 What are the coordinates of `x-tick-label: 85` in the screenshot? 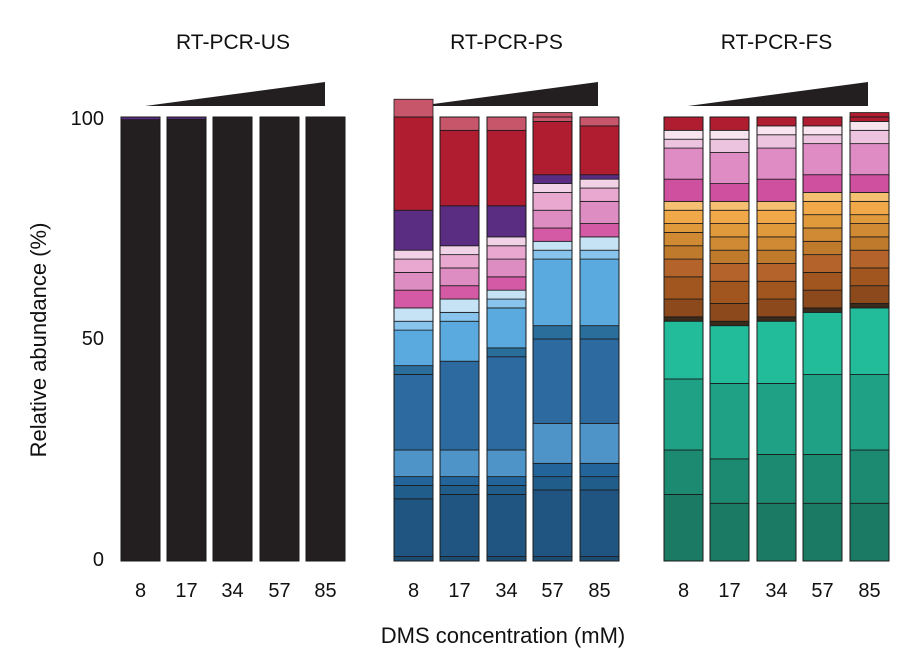 It's located at (869, 591).